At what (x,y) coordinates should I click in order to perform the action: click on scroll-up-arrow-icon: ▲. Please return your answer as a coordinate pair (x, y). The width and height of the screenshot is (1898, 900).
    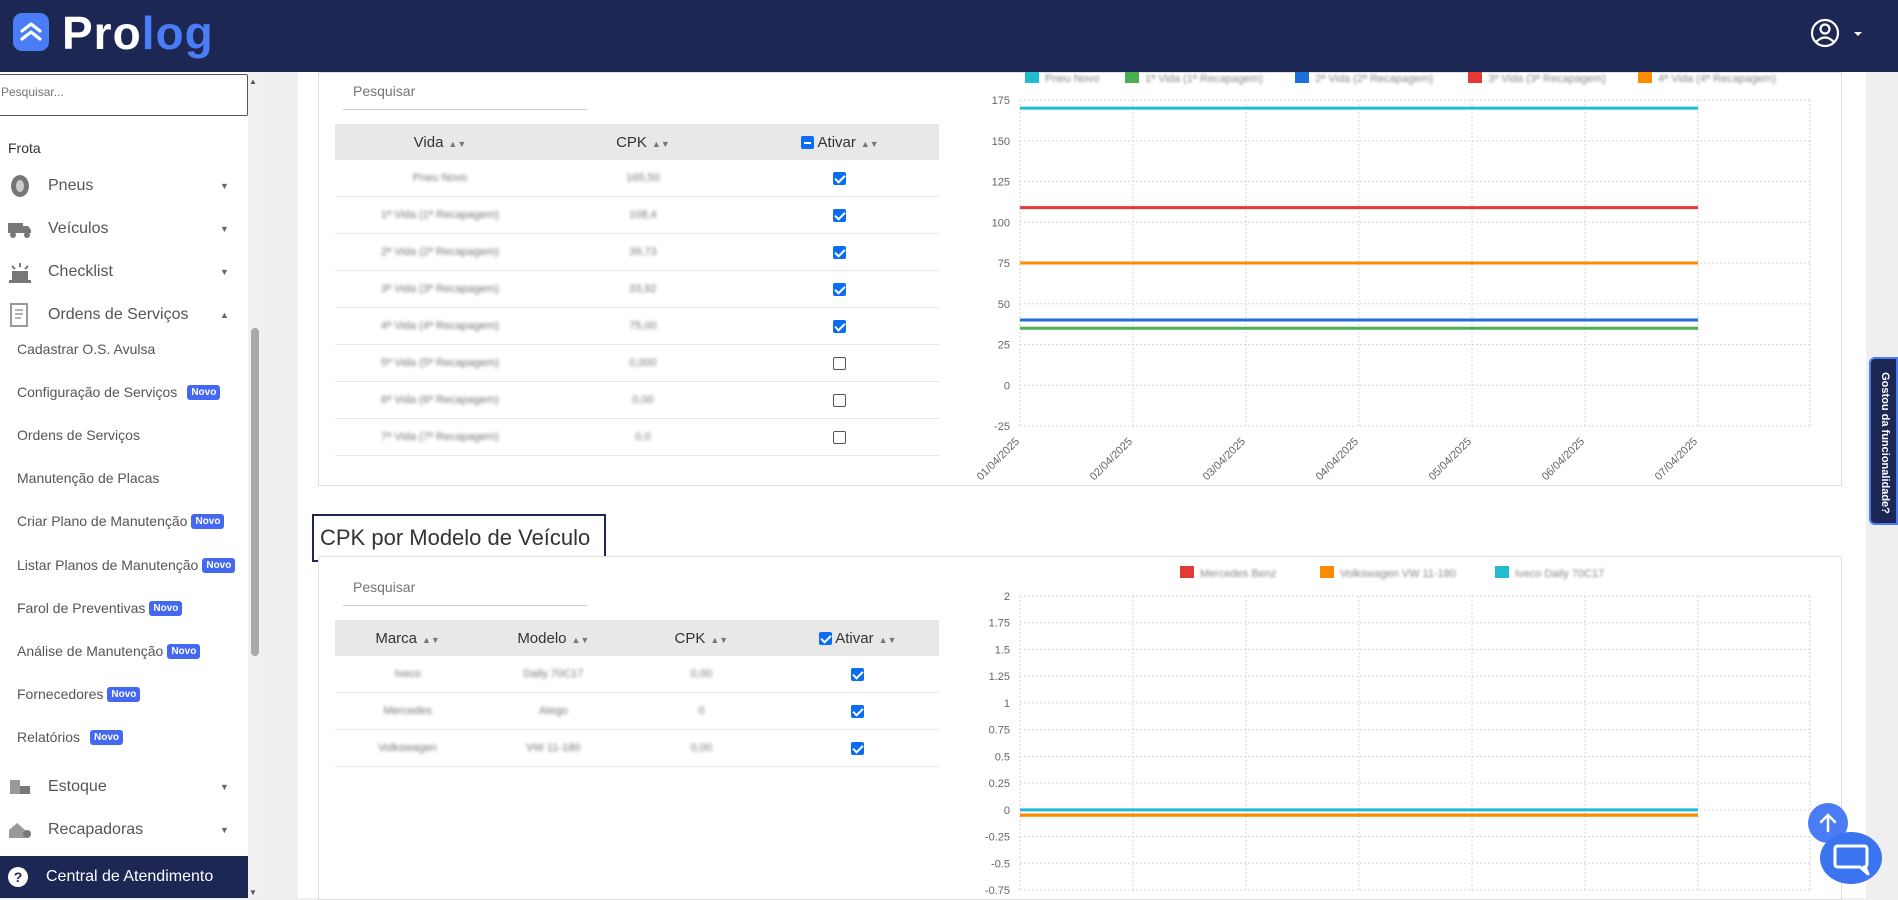
    Looking at the image, I should click on (253, 81).